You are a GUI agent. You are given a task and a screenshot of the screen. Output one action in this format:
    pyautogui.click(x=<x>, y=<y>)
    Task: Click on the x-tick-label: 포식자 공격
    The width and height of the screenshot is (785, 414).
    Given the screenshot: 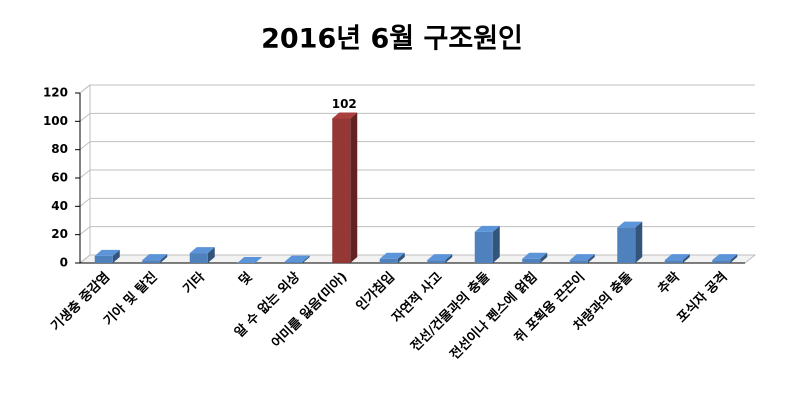 What is the action you would take?
    pyautogui.click(x=702, y=297)
    